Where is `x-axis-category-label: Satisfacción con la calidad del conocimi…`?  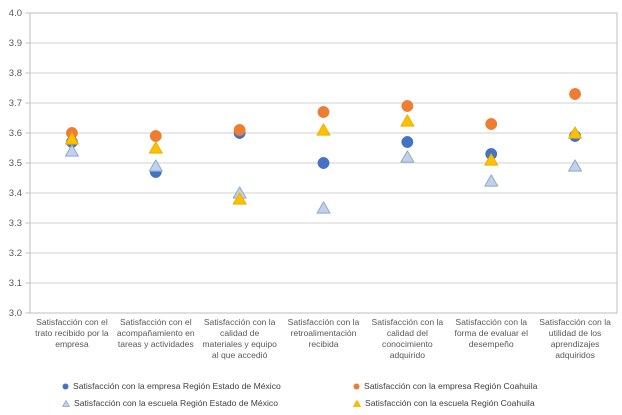
x-axis-category-label: Satisfacción con la calidad del conocimi… is located at coordinates (407, 338).